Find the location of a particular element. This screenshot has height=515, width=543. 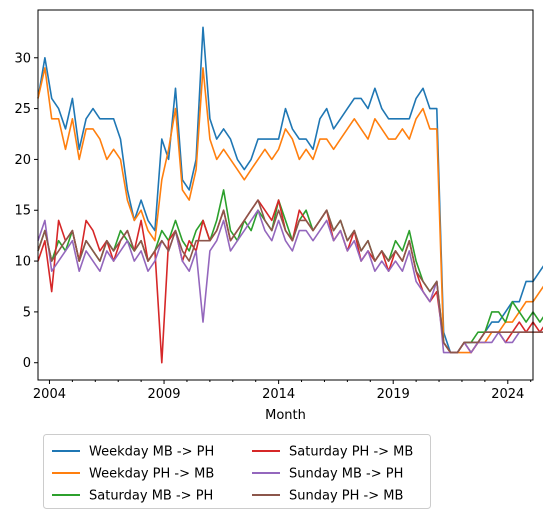

legend-entry-label: Saturday MB -> PH is located at coordinates (151, 496).